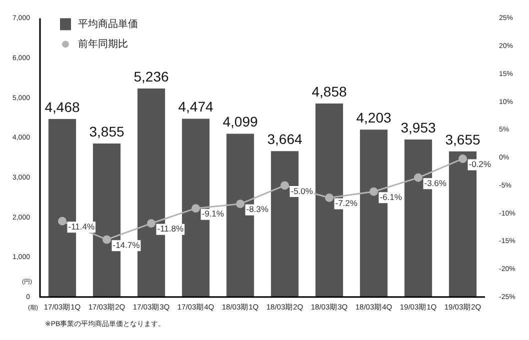  I want to click on data-label: -14.7%, so click(126, 245).